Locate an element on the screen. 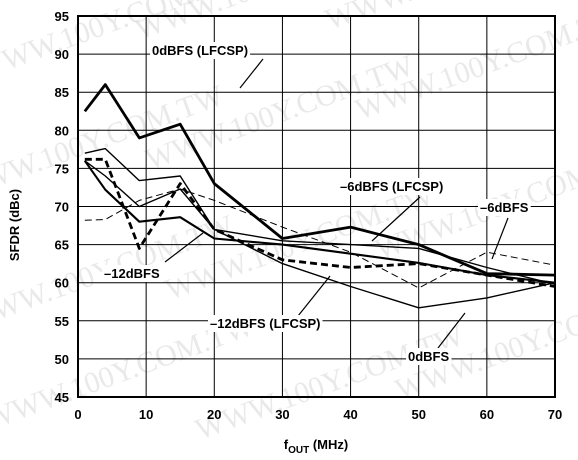 The image size is (578, 460). annotation-label: –6dBFS (LFCSP) is located at coordinates (391, 186).